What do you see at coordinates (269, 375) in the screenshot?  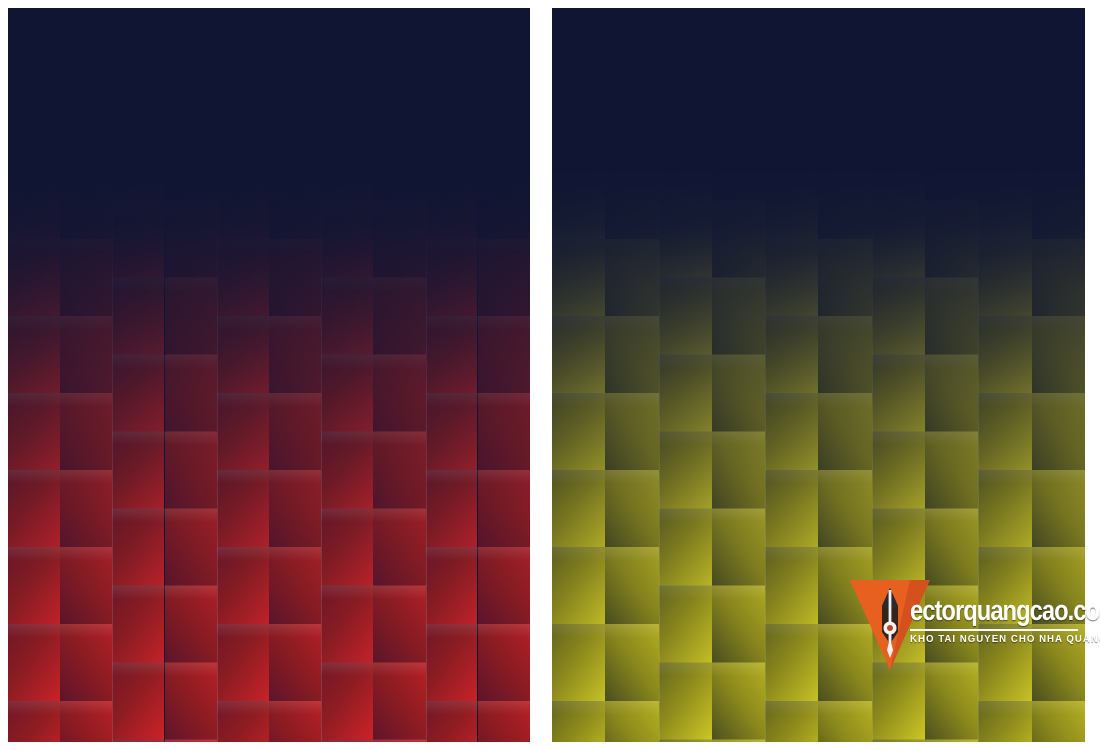 I see `chevron-stack` at bounding box center [269, 375].